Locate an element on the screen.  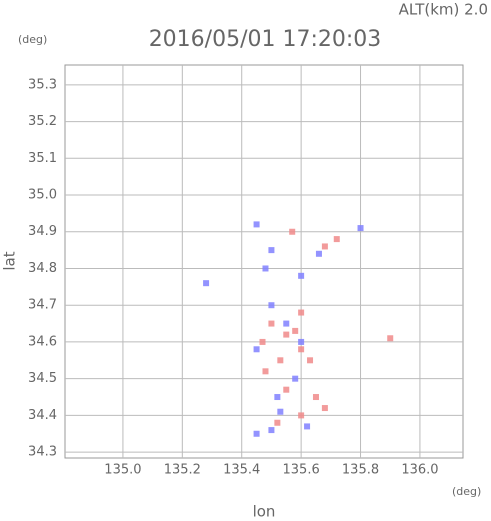
y-tick-label: 35.2 is located at coordinates (42, 121).